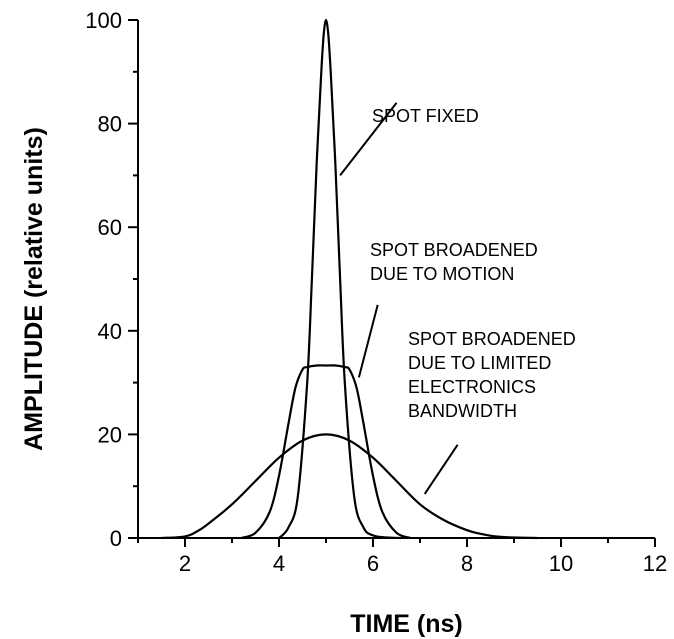  I want to click on y-tick-label: 80, so click(110, 124).